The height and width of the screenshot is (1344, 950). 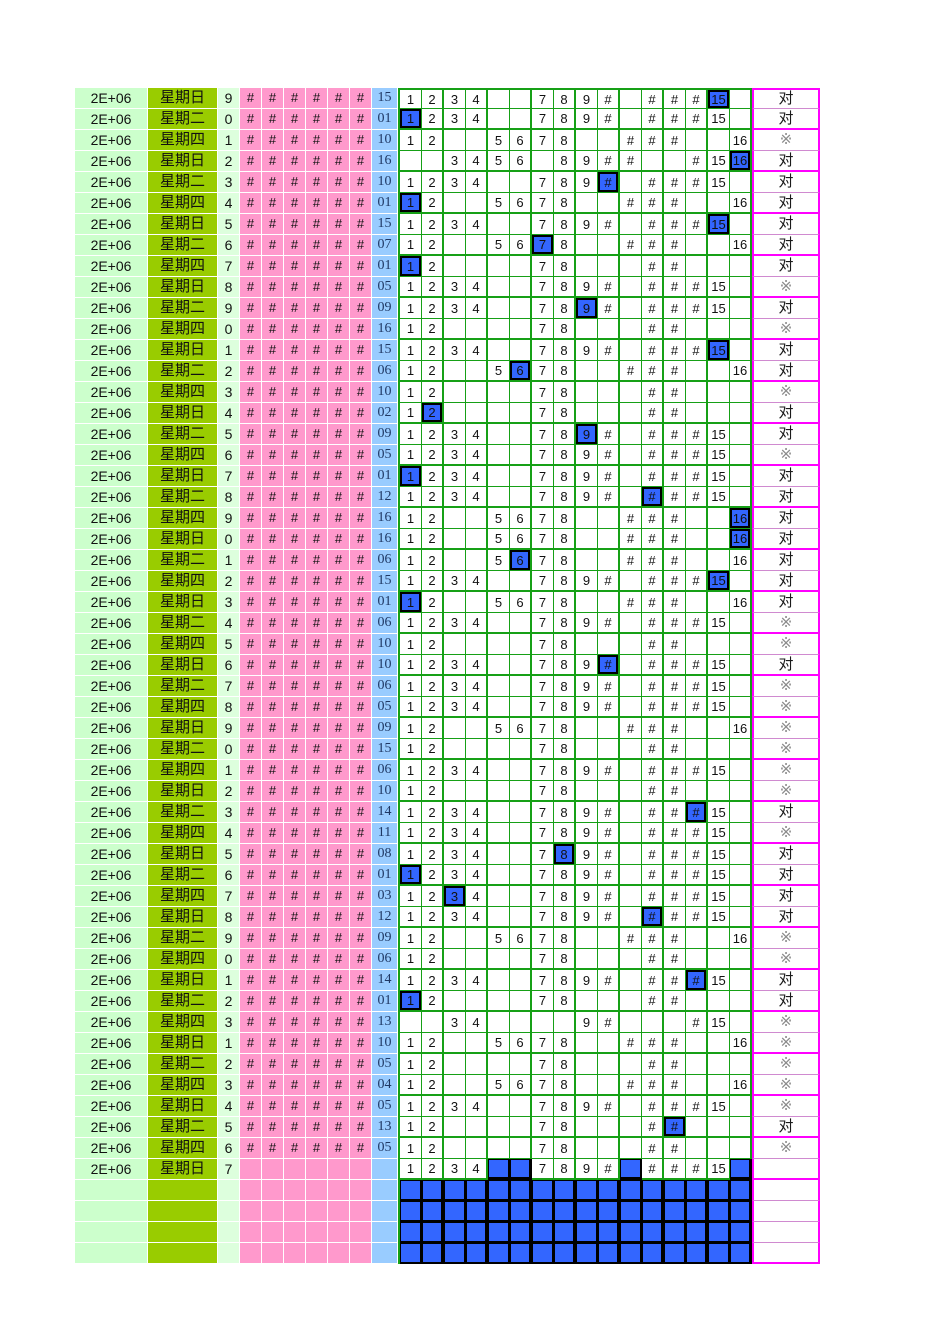 I want to click on cell-draw: 01, so click(x=385, y=602).